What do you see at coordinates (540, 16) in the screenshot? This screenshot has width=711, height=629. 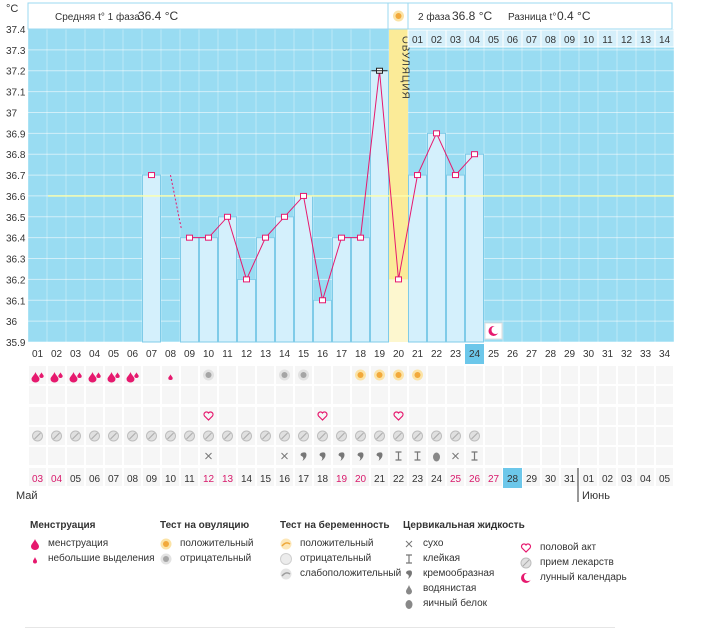 I see `phase2-header` at bounding box center [540, 16].